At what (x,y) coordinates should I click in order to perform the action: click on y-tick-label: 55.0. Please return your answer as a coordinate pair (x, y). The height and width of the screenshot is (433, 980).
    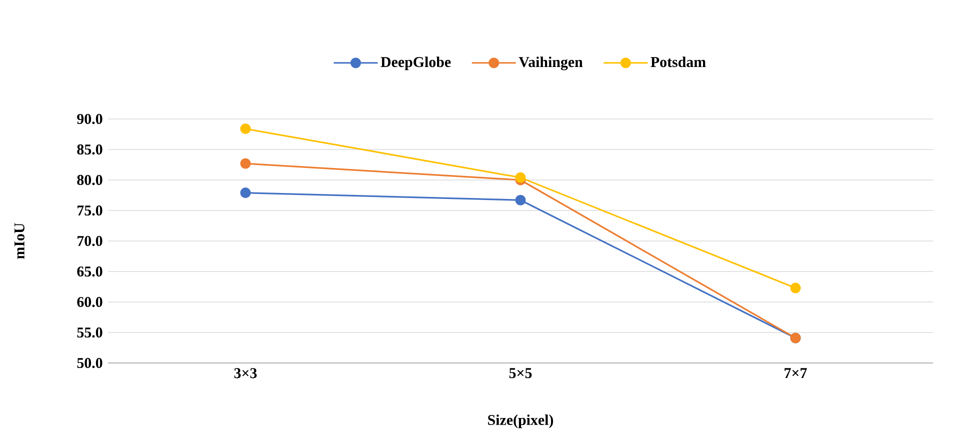
    Looking at the image, I should click on (89, 332).